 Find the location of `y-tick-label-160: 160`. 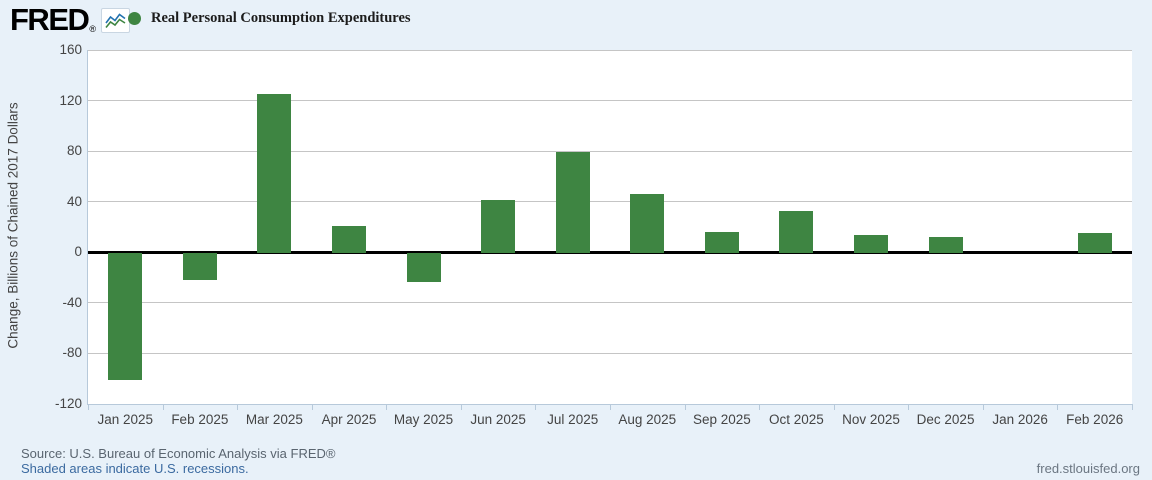

y-tick-label-160: 160 is located at coordinates (70, 49).